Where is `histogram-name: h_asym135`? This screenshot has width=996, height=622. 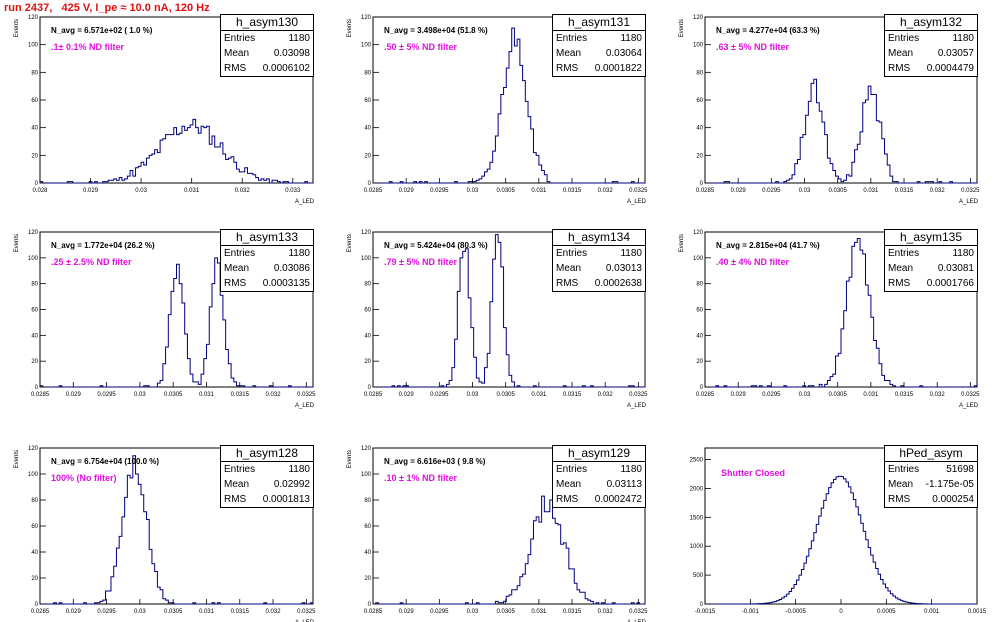
histogram-name: h_asym135 is located at coordinates (931, 238).